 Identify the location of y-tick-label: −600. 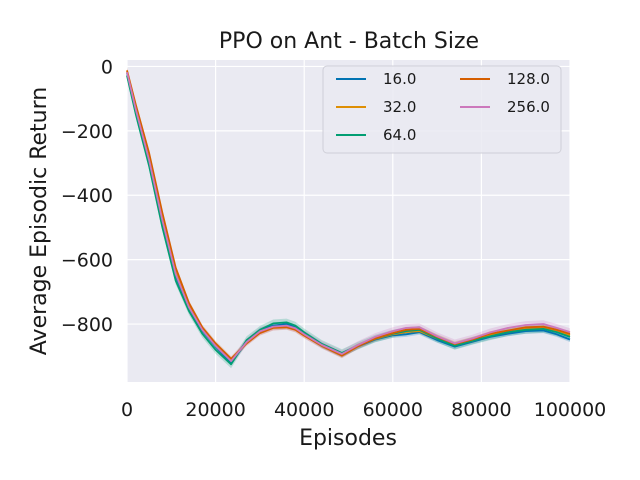
(87, 261).